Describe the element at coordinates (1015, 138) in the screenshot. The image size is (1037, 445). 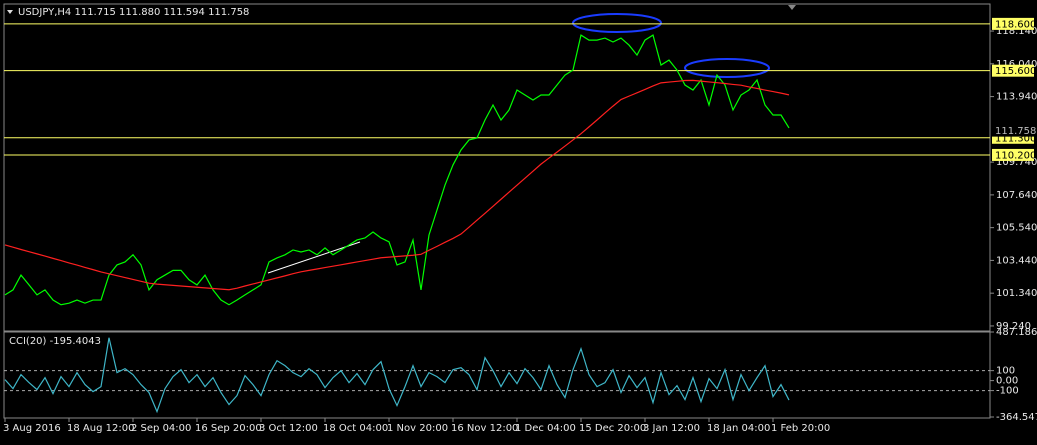
I see `level-label: 111.300` at that location.